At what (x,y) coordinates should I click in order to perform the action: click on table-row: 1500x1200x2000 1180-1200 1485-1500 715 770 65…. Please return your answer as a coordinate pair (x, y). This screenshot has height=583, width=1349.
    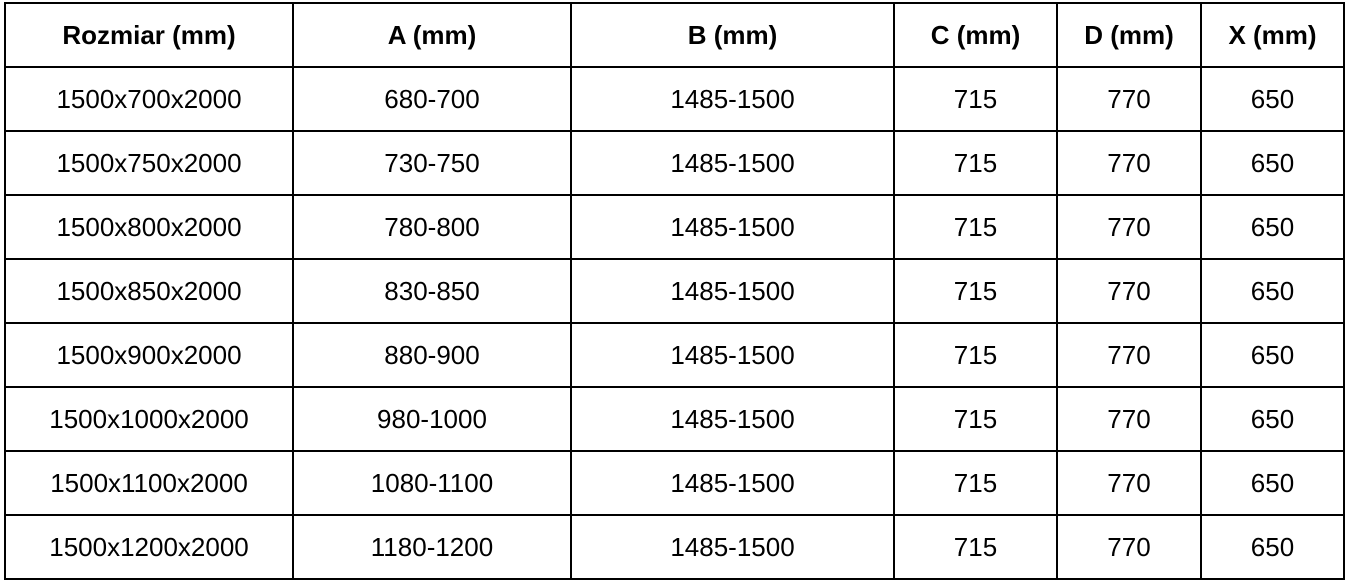
    Looking at the image, I should click on (674, 547).